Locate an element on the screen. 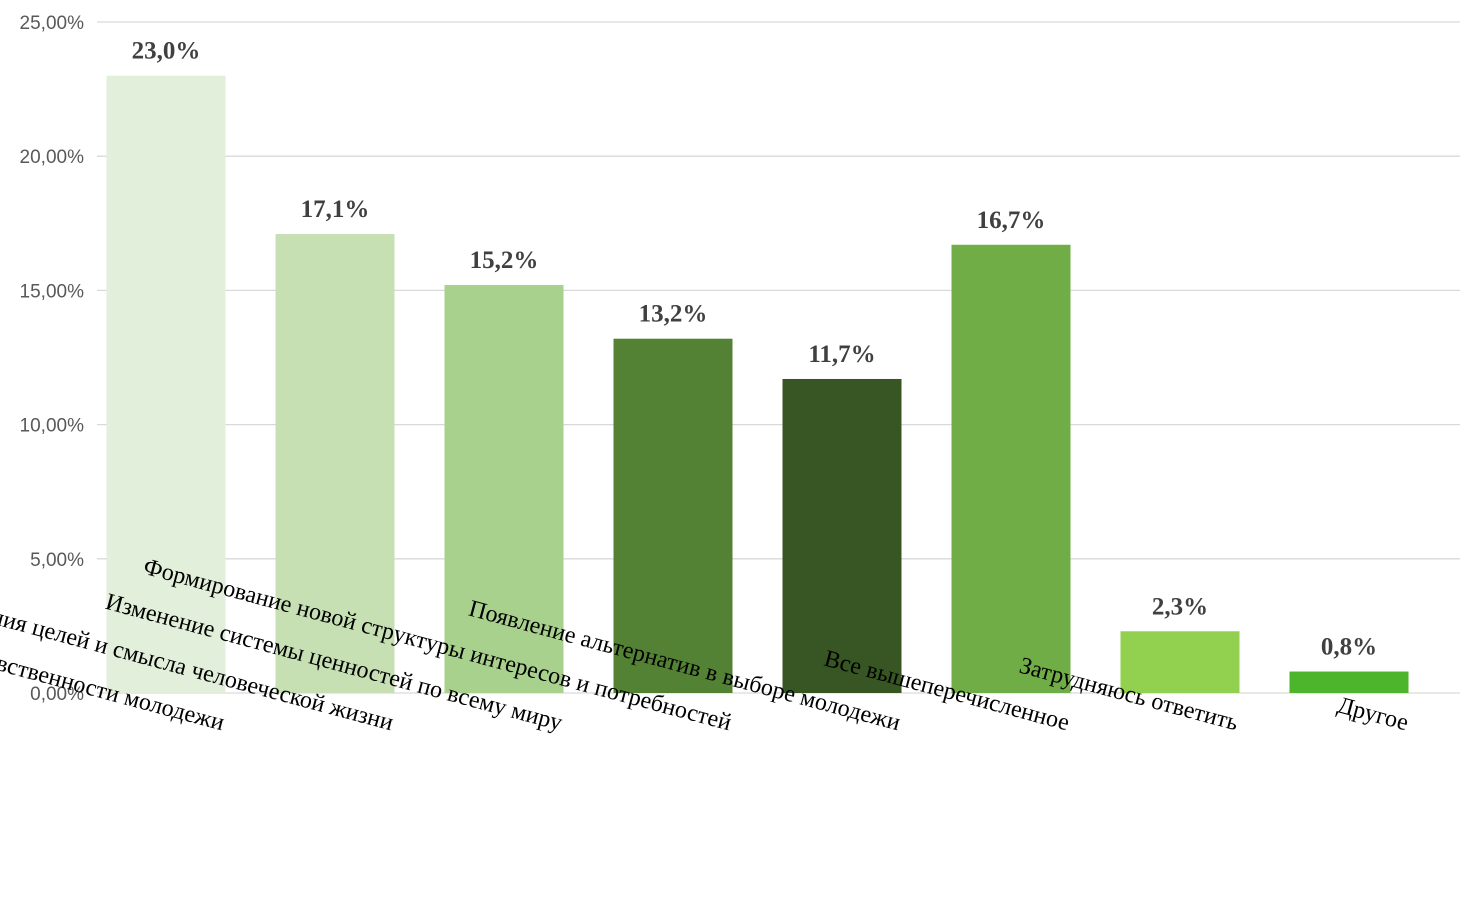  data-label: 13,2% is located at coordinates (673, 314).